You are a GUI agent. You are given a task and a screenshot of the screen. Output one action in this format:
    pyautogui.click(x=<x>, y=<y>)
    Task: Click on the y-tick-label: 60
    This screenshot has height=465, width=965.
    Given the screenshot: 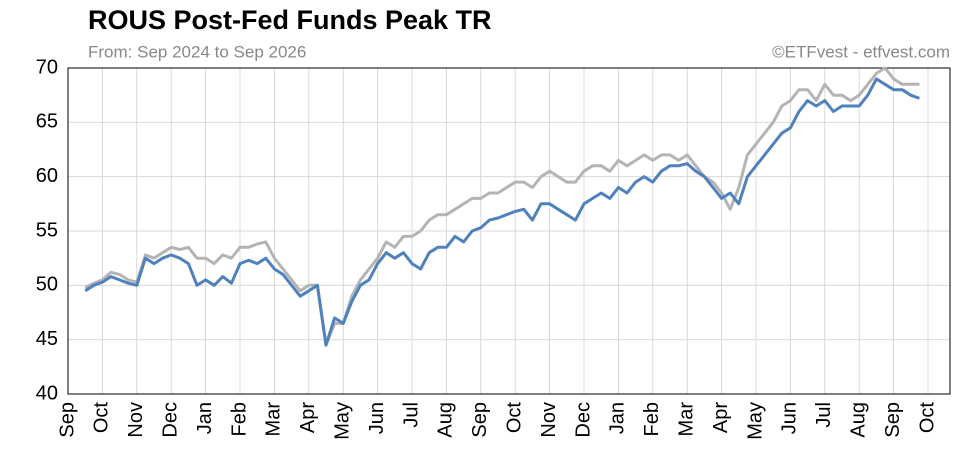 What is the action you would take?
    pyautogui.click(x=47, y=176)
    